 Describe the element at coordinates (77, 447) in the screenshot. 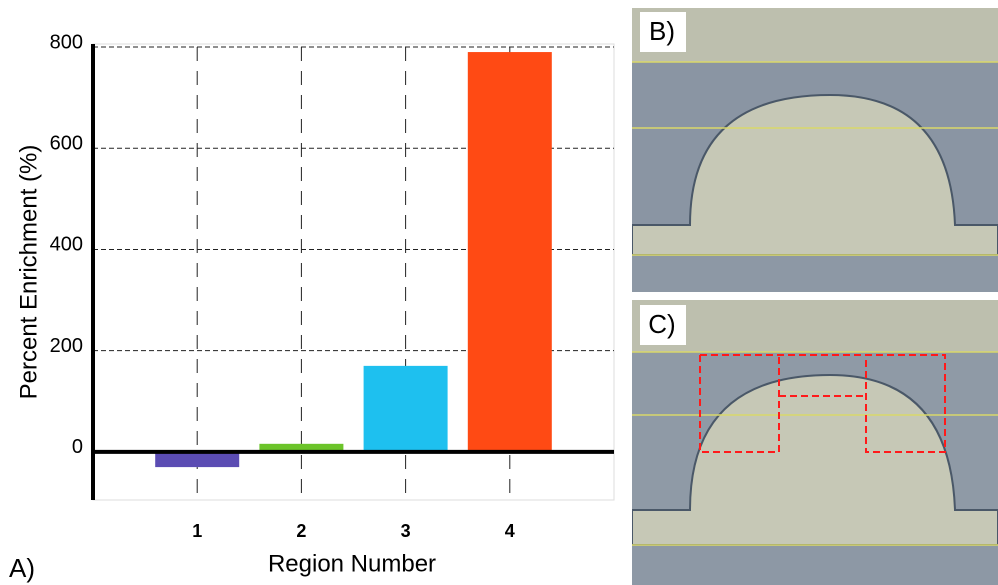

I see `y-tick-label: 0` at that location.